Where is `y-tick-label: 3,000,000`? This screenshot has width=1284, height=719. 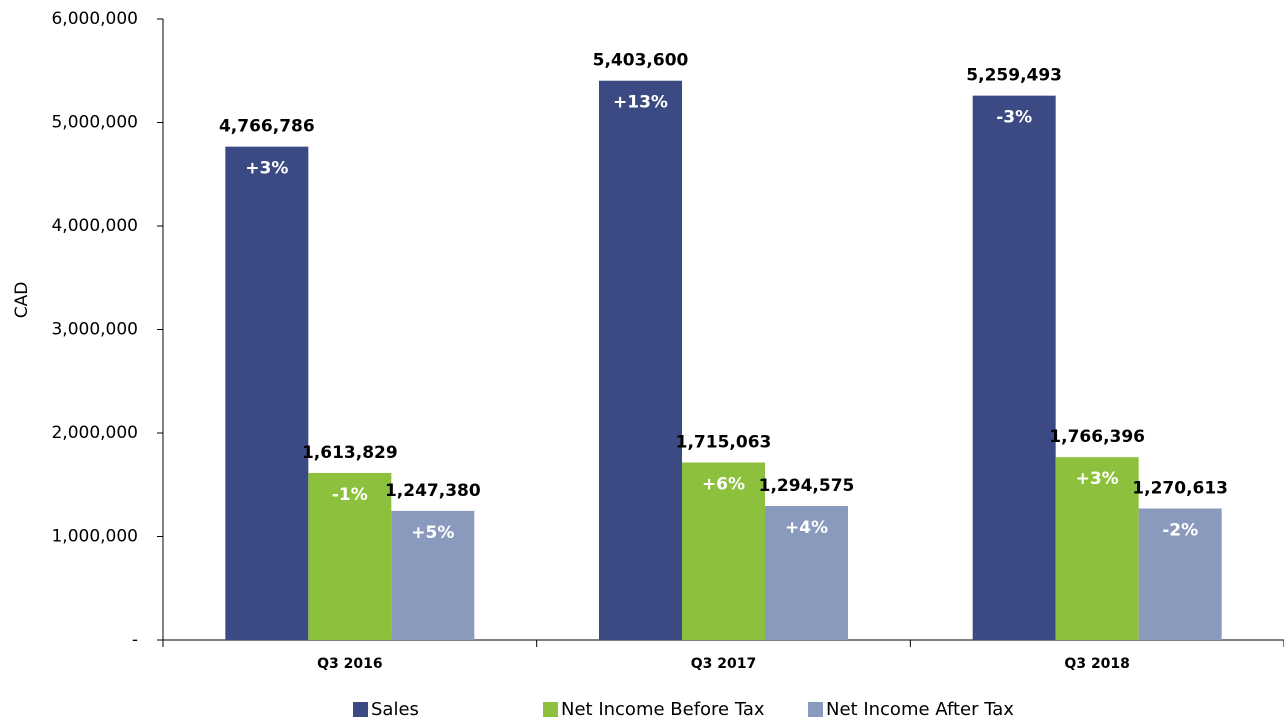
y-tick-label: 3,000,000 is located at coordinates (94, 330).